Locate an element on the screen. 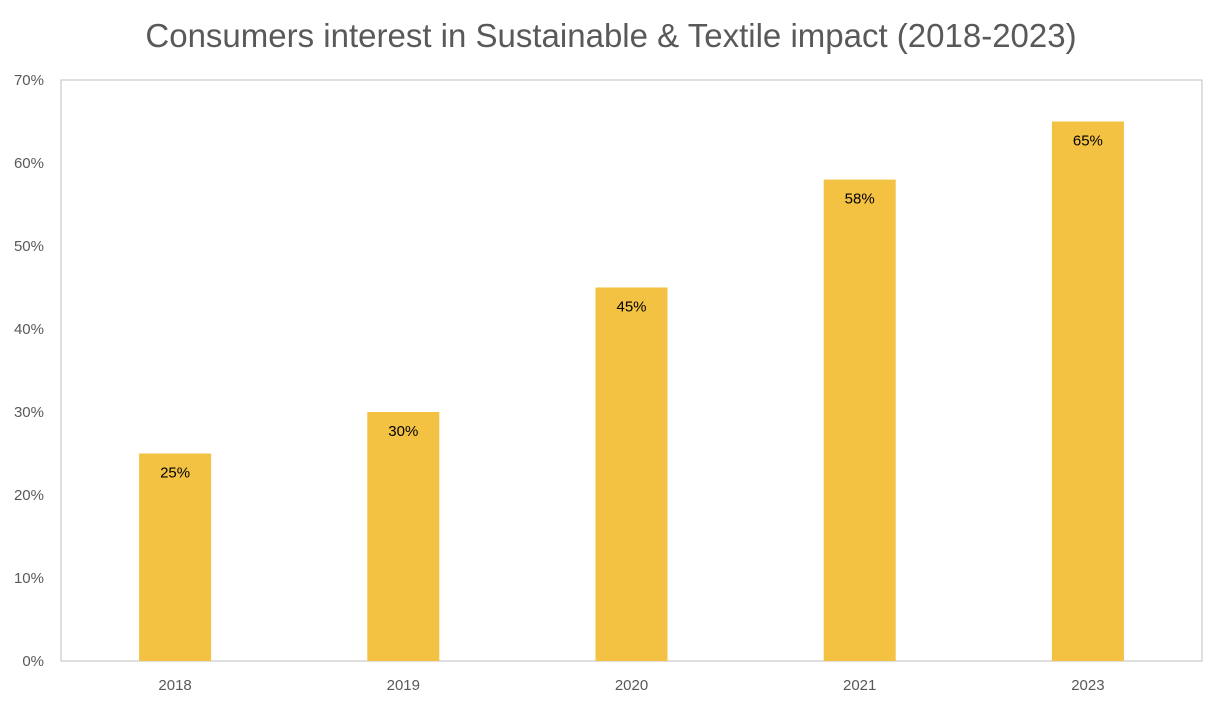 The image size is (1222, 706). x-tick-label-2020: 2020 is located at coordinates (631, 685).